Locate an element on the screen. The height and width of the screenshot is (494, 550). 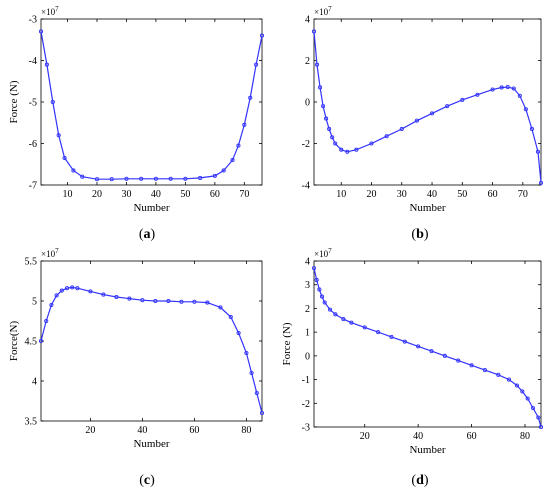
y-tick-label: -7 is located at coordinates (33, 186).